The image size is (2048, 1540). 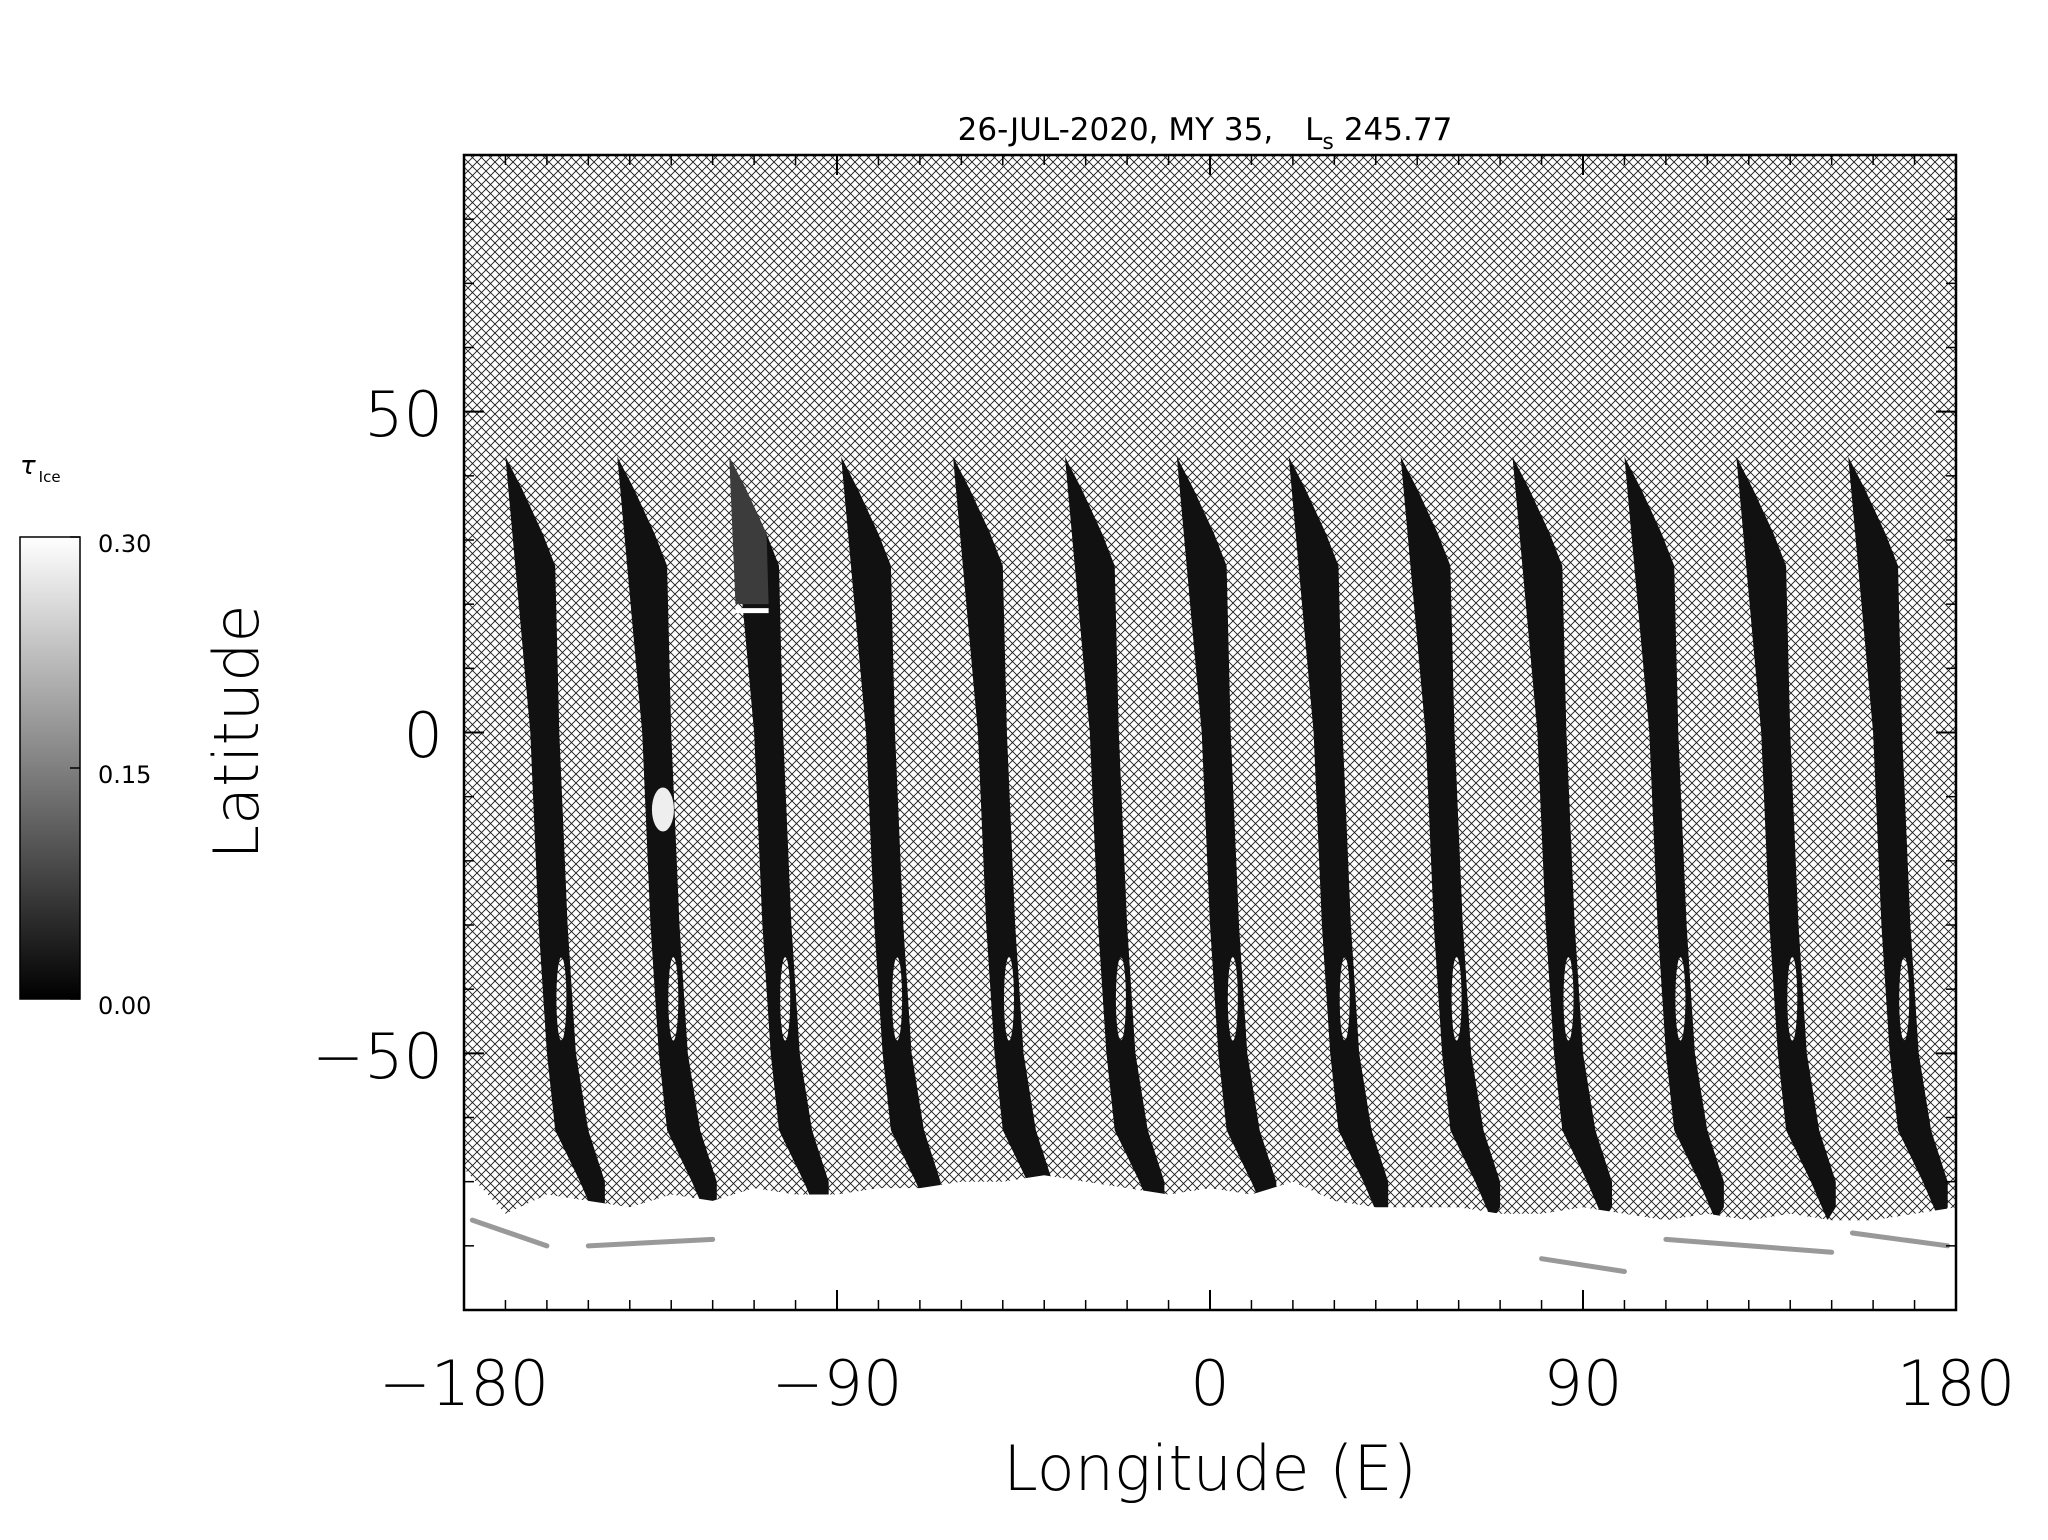 What do you see at coordinates (1209, 1383) in the screenshot?
I see `x-tick-label: 0` at bounding box center [1209, 1383].